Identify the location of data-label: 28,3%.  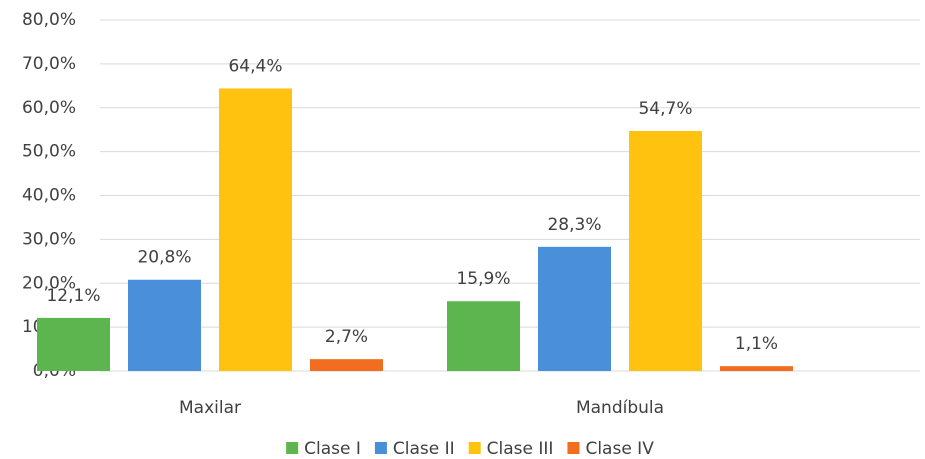
(574, 225).